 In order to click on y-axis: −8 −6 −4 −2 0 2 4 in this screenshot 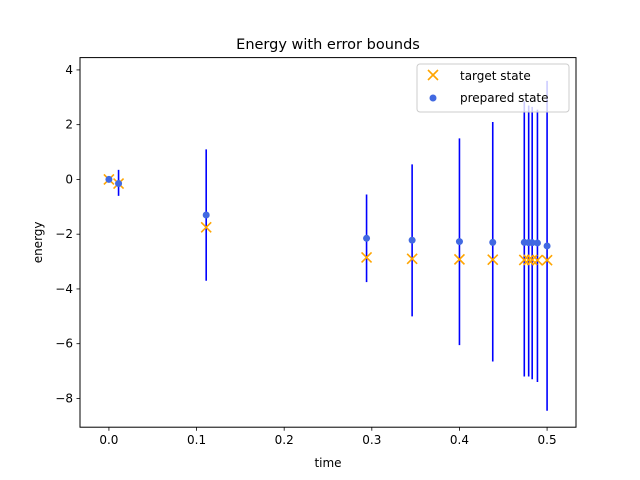, I will do `click(67, 234)`.